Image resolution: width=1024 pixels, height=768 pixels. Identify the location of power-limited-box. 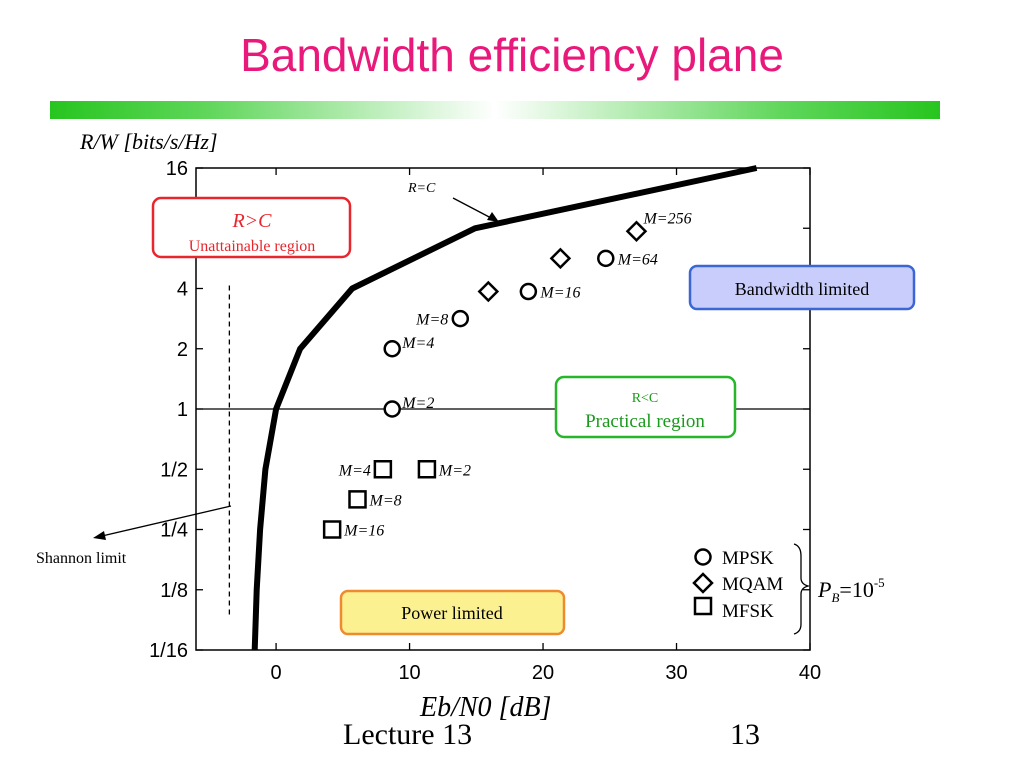
(452, 612).